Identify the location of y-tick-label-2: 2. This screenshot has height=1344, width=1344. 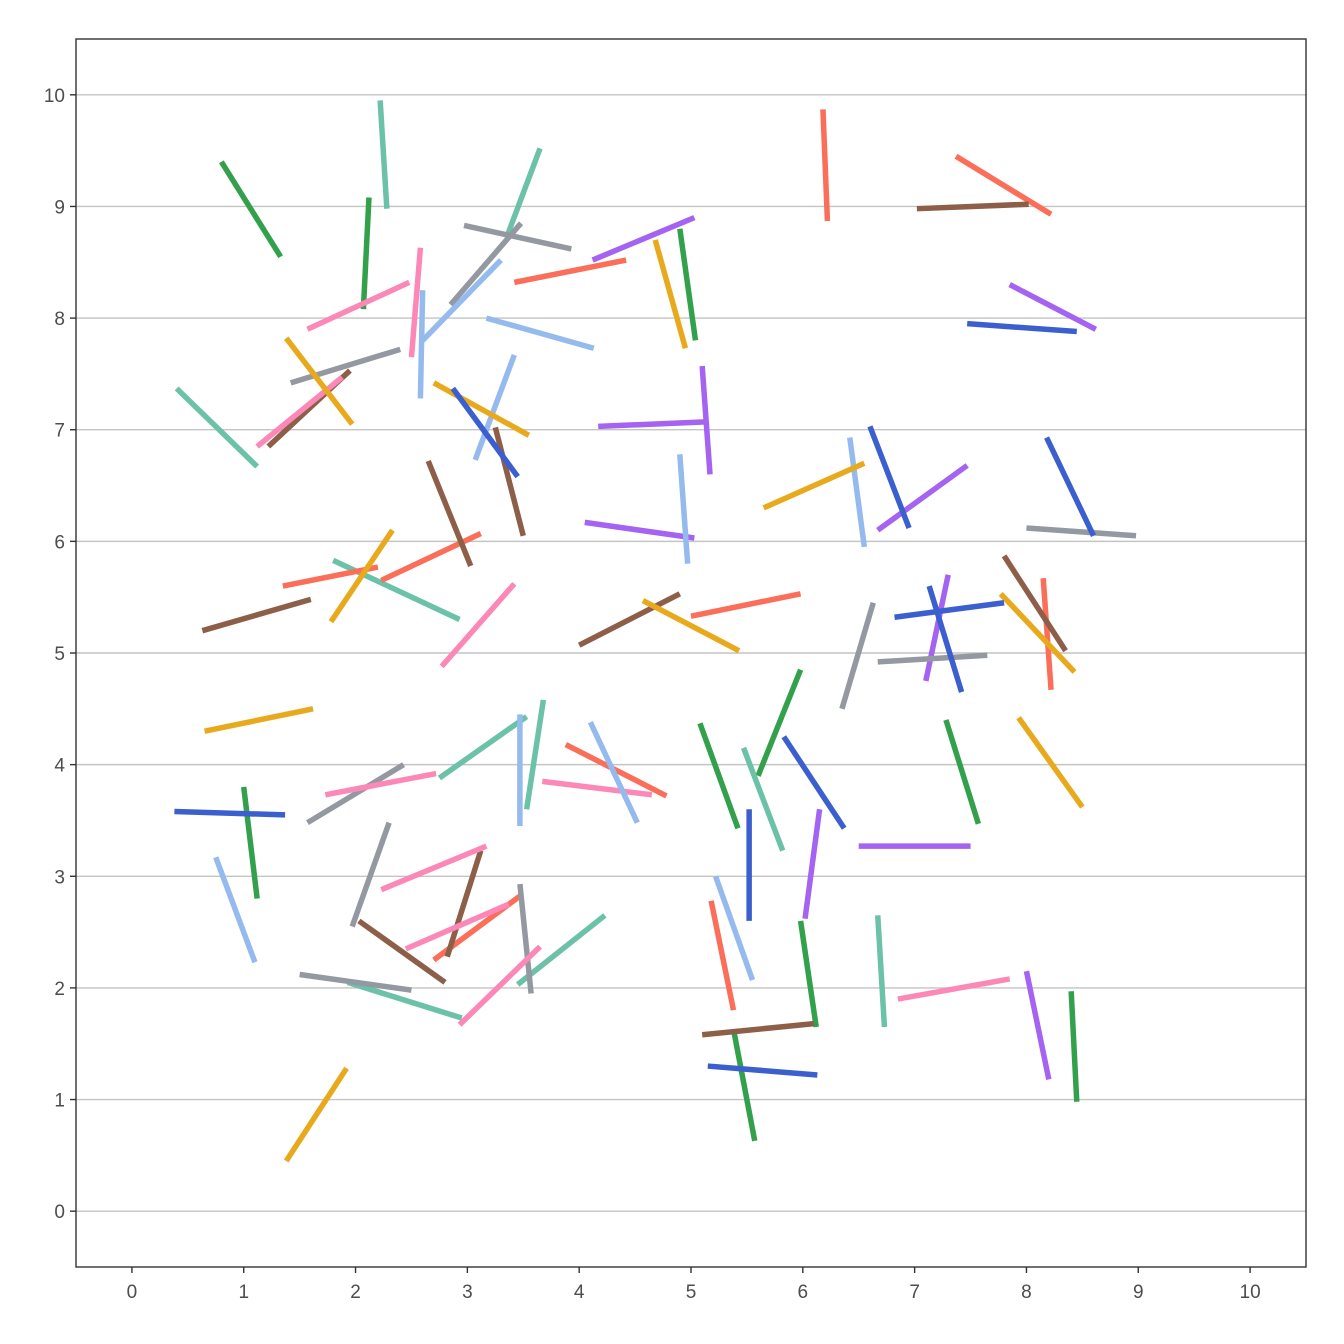
(59, 989).